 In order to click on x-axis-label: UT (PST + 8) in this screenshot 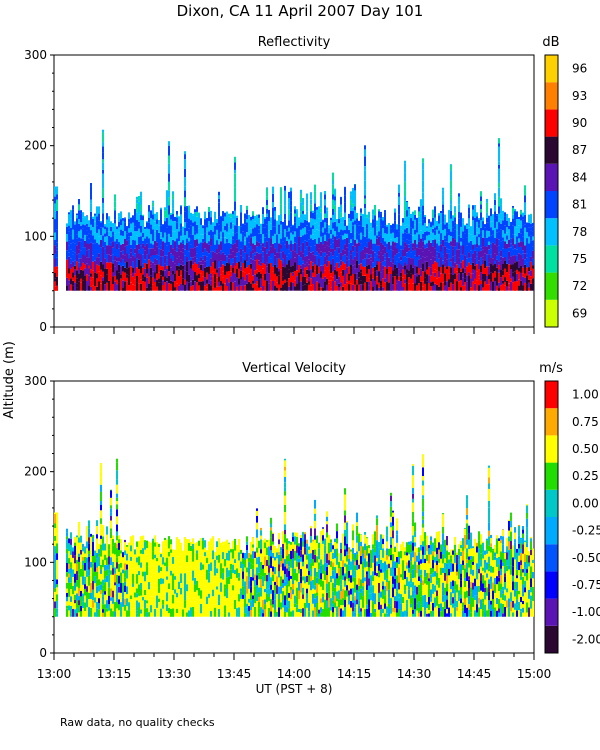, I will do `click(294, 689)`.